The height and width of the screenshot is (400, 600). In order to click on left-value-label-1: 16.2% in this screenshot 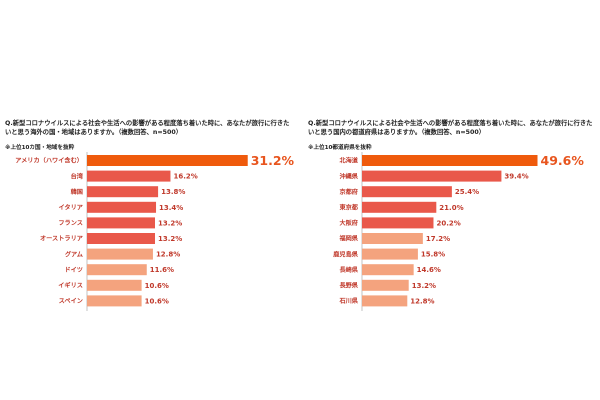, I will do `click(185, 177)`.